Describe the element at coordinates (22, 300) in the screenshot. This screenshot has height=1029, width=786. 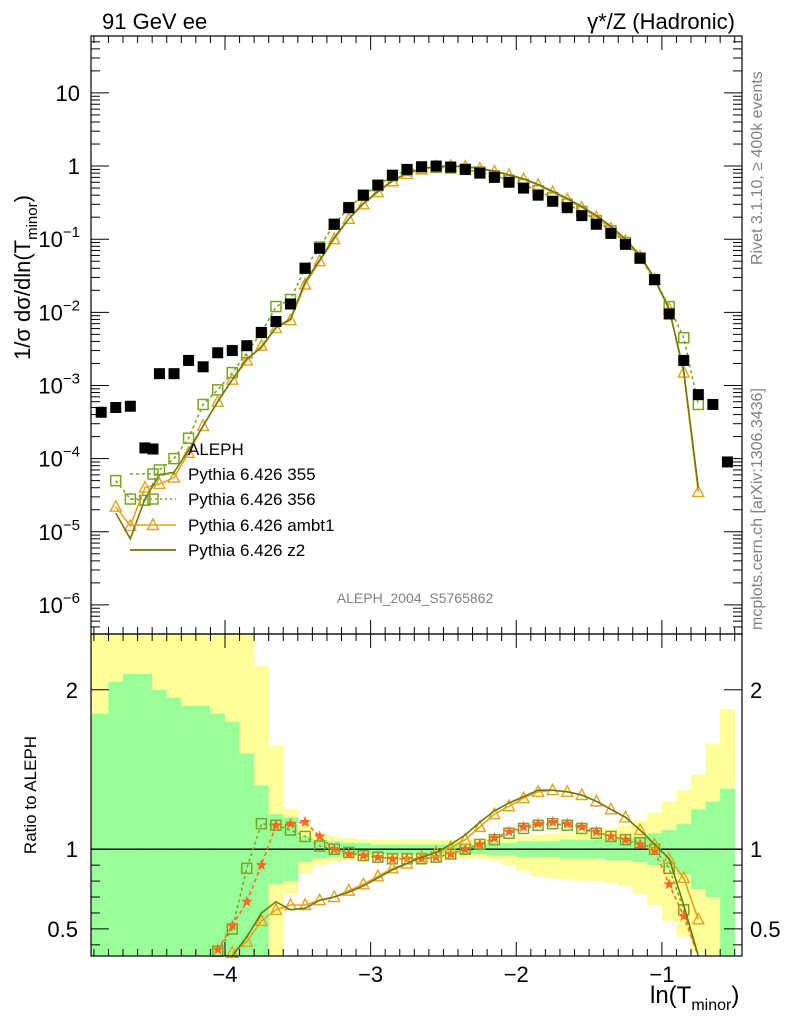
I see `main-y-axis-title-text: 1/σ dσ/dln(T` at that location.